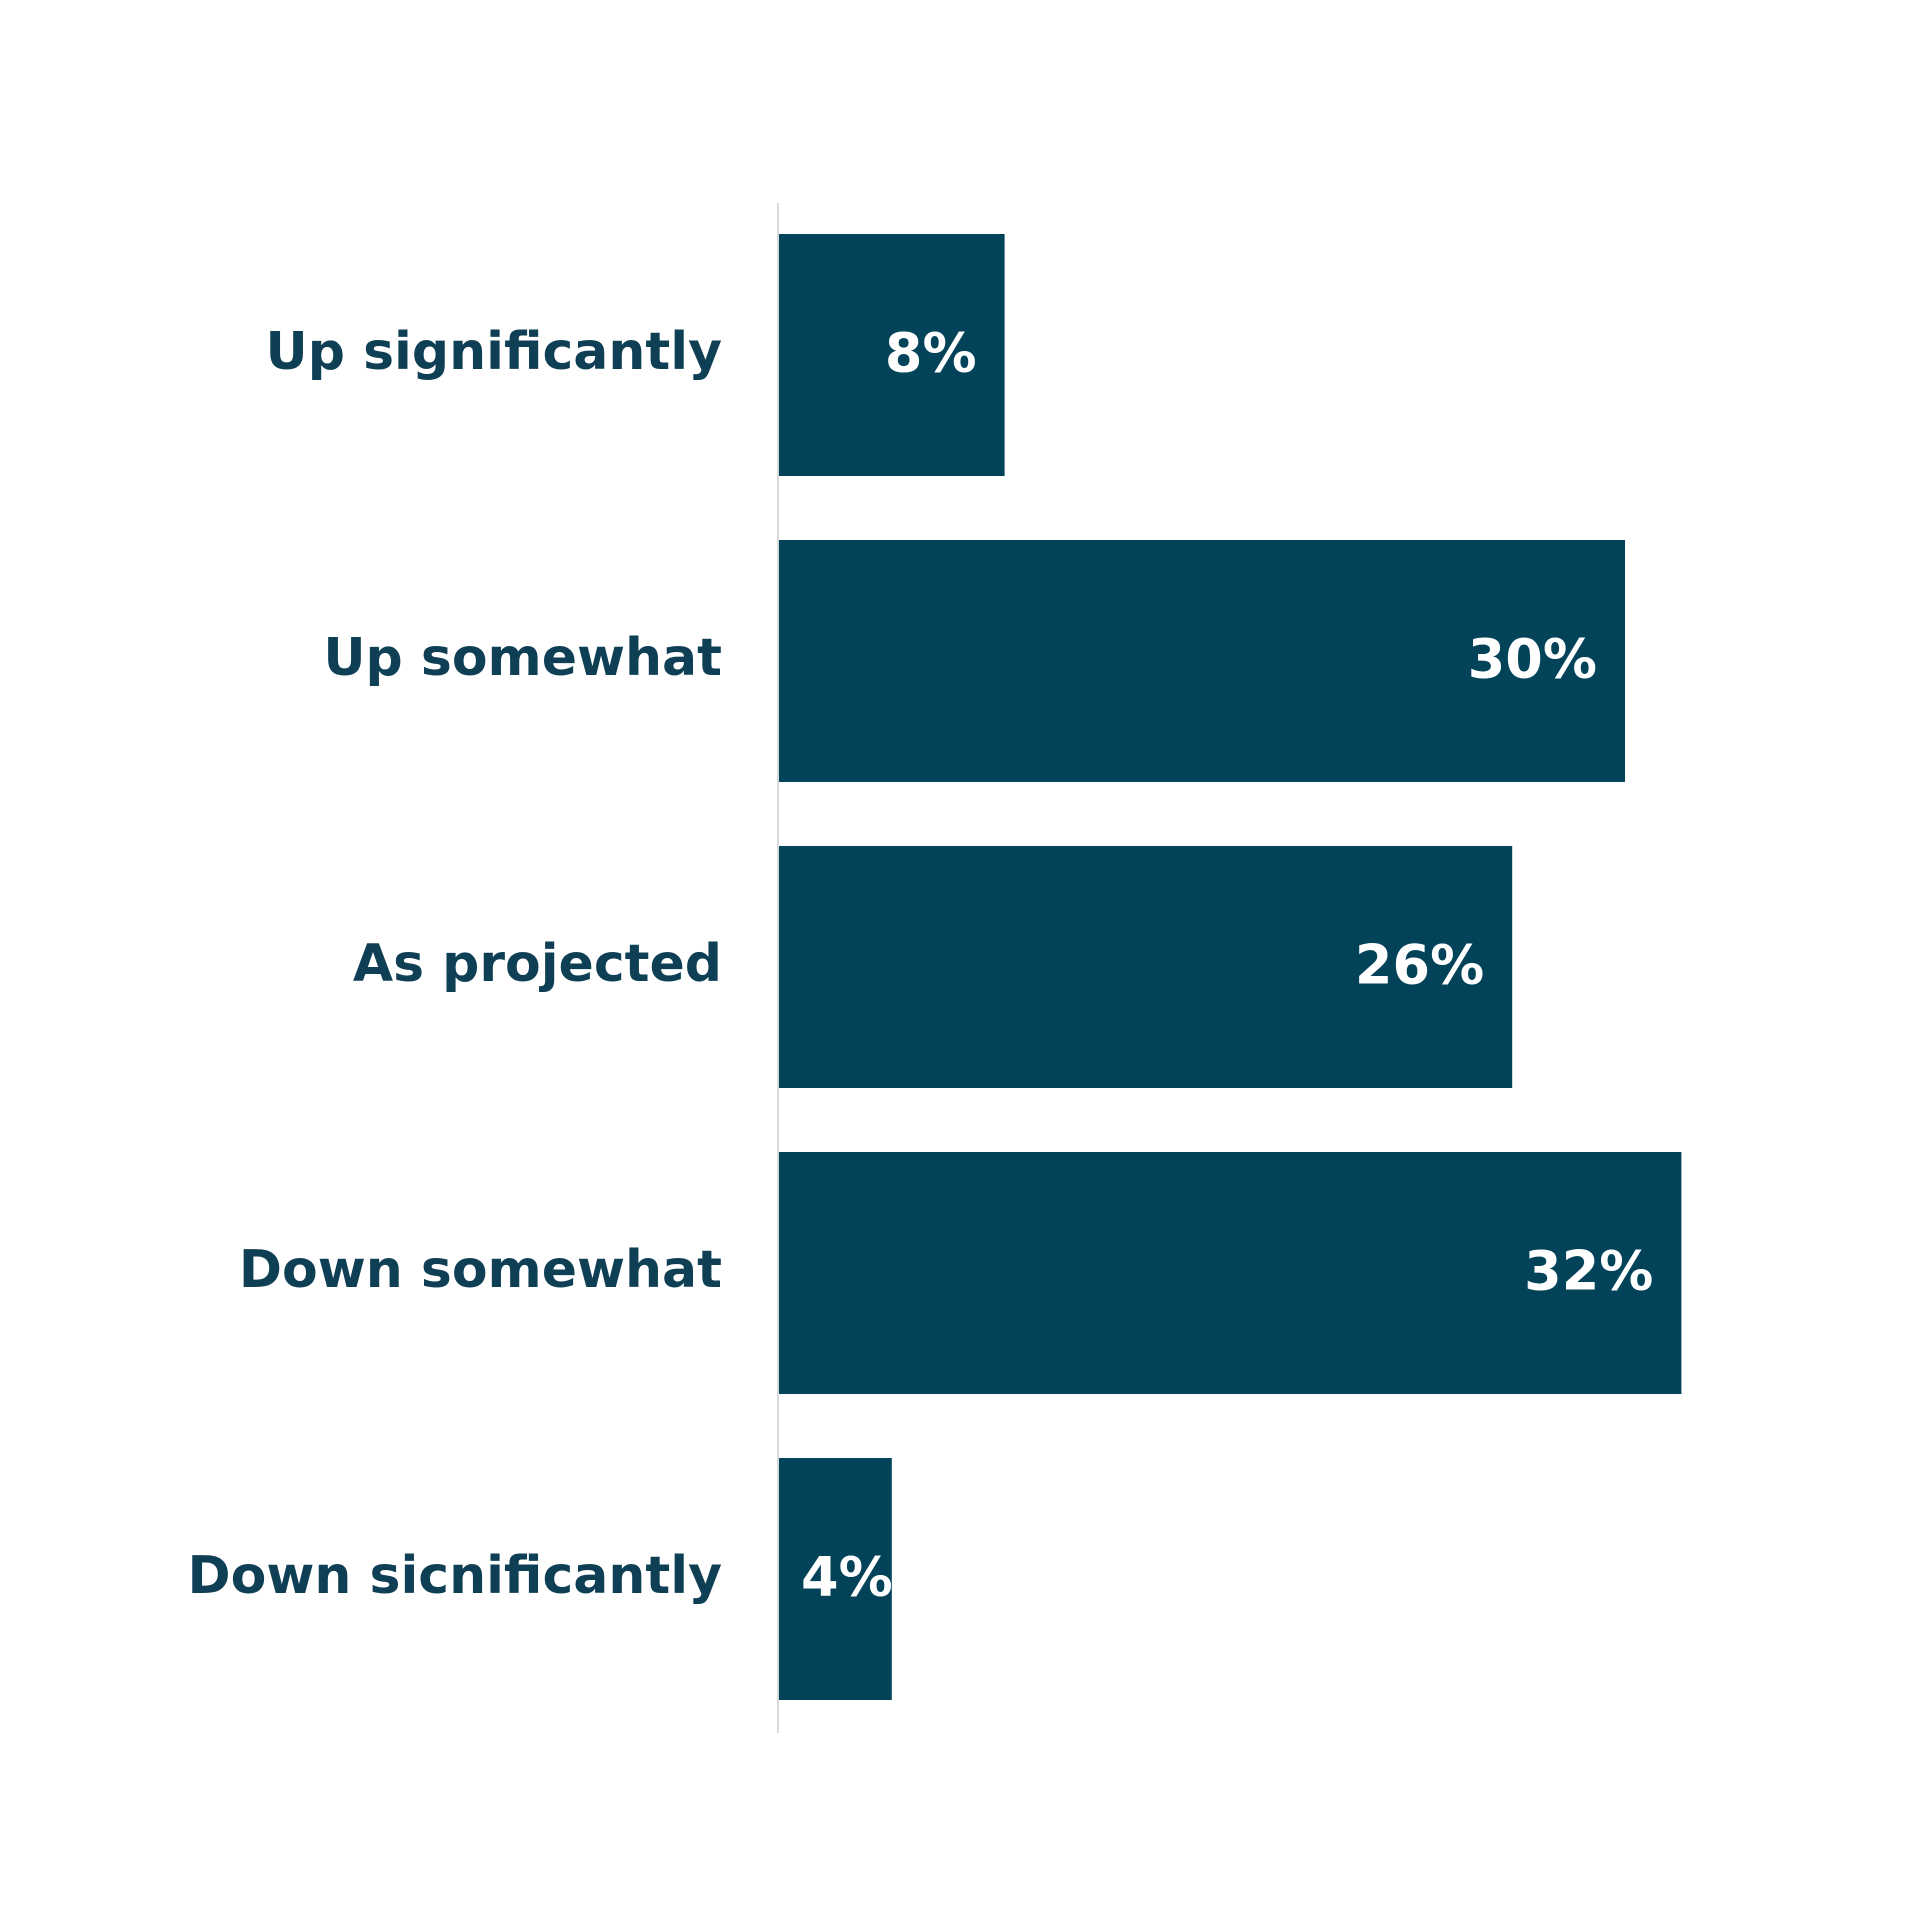 The width and height of the screenshot is (1920, 1924). Describe the element at coordinates (1532, 659) in the screenshot. I see `value-label: 30%` at that location.